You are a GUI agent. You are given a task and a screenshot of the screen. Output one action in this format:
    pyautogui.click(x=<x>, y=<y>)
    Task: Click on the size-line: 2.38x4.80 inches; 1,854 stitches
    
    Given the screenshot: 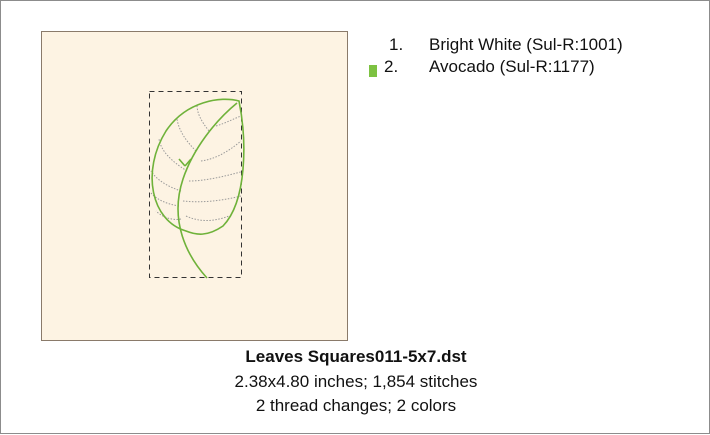 What is the action you would take?
    pyautogui.click(x=356, y=381)
    